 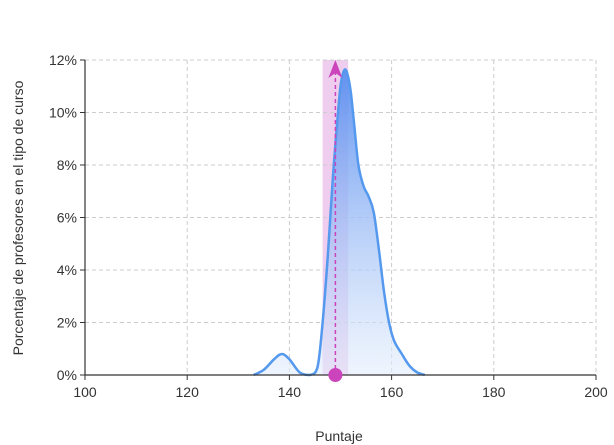 I want to click on y-tick-label: 12%, so click(x=63, y=60).